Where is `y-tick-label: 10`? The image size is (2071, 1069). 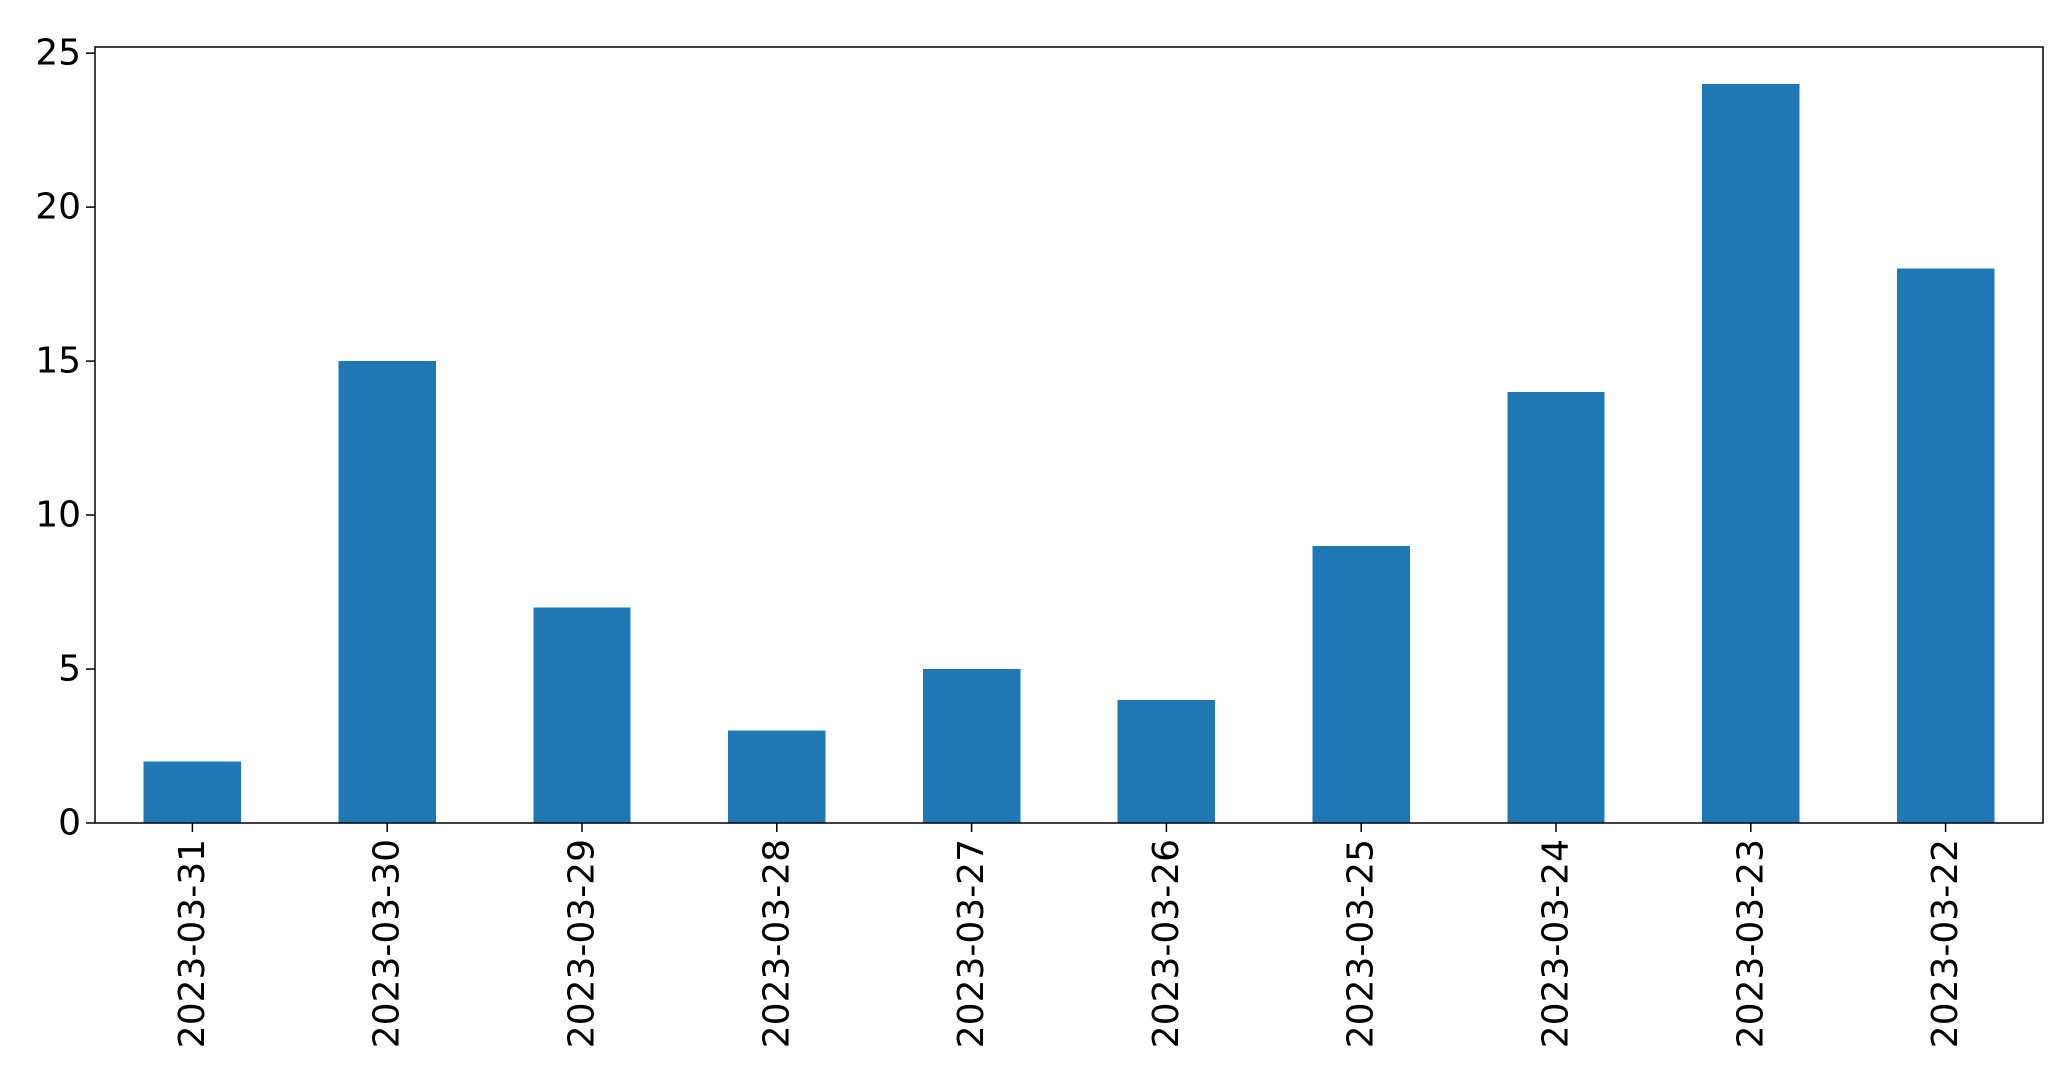
y-tick-label: 10 is located at coordinates (58, 515).